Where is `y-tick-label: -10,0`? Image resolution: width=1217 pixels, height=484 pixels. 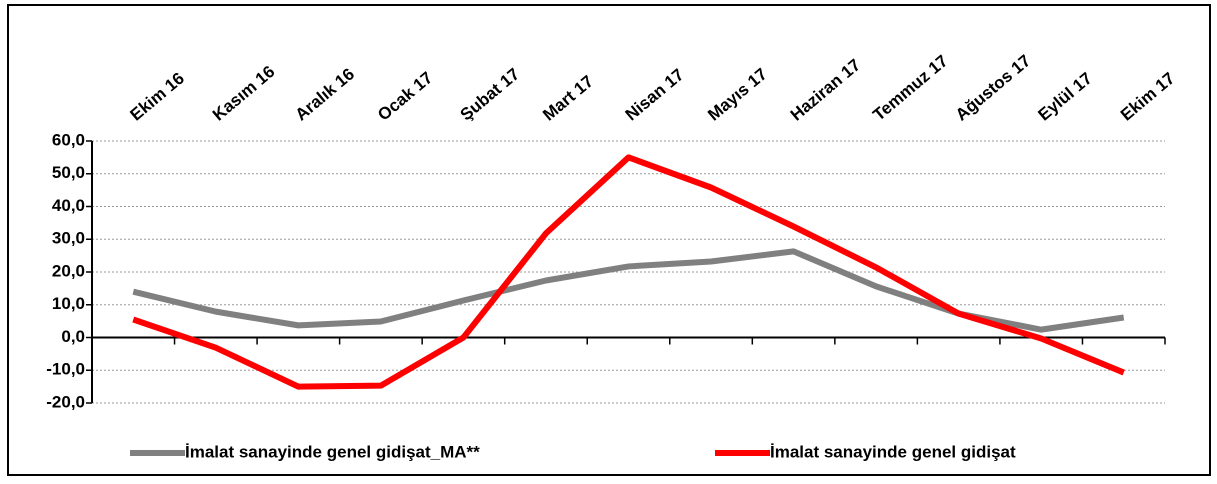 y-tick-label: -10,0 is located at coordinates (65, 369).